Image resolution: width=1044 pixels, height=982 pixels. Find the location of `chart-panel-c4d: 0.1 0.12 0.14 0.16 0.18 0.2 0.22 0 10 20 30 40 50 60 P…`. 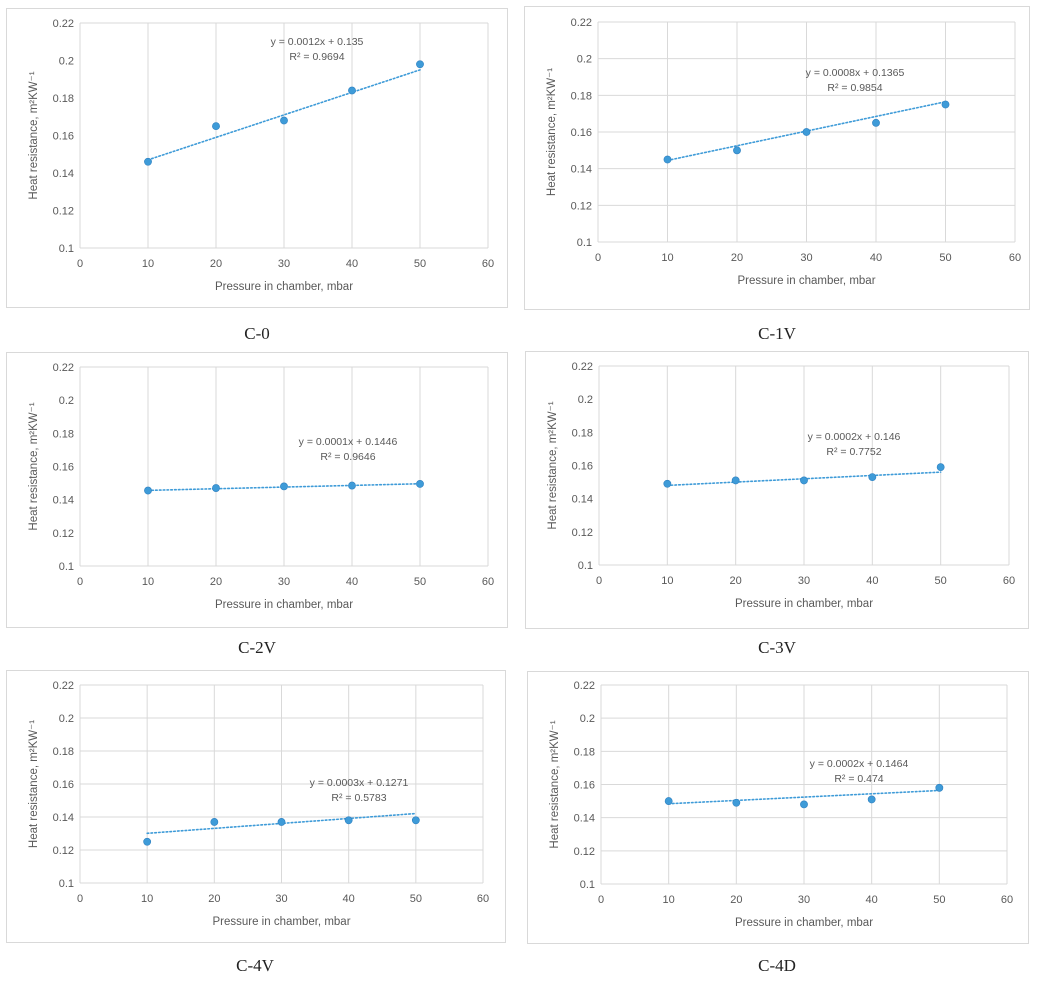

chart-panel-c4d: 0.1 0.12 0.14 0.16 0.18 0.2 0.22 0 10 20 30 40 50 60 P… is located at coordinates (778, 807).